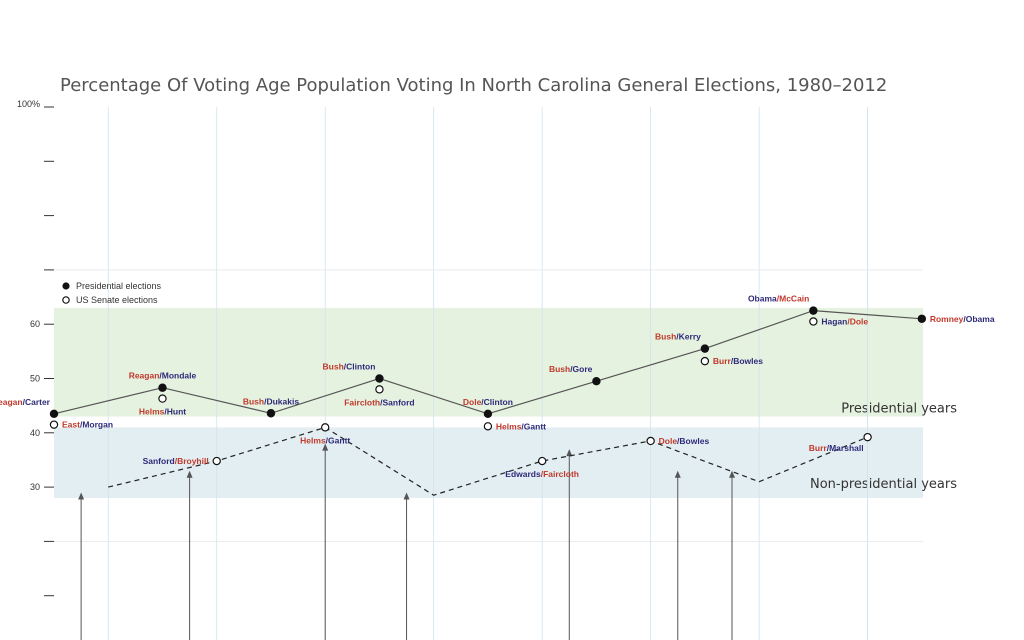  Describe the element at coordinates (35, 379) in the screenshot. I see `y-tick-label: 50` at that location.